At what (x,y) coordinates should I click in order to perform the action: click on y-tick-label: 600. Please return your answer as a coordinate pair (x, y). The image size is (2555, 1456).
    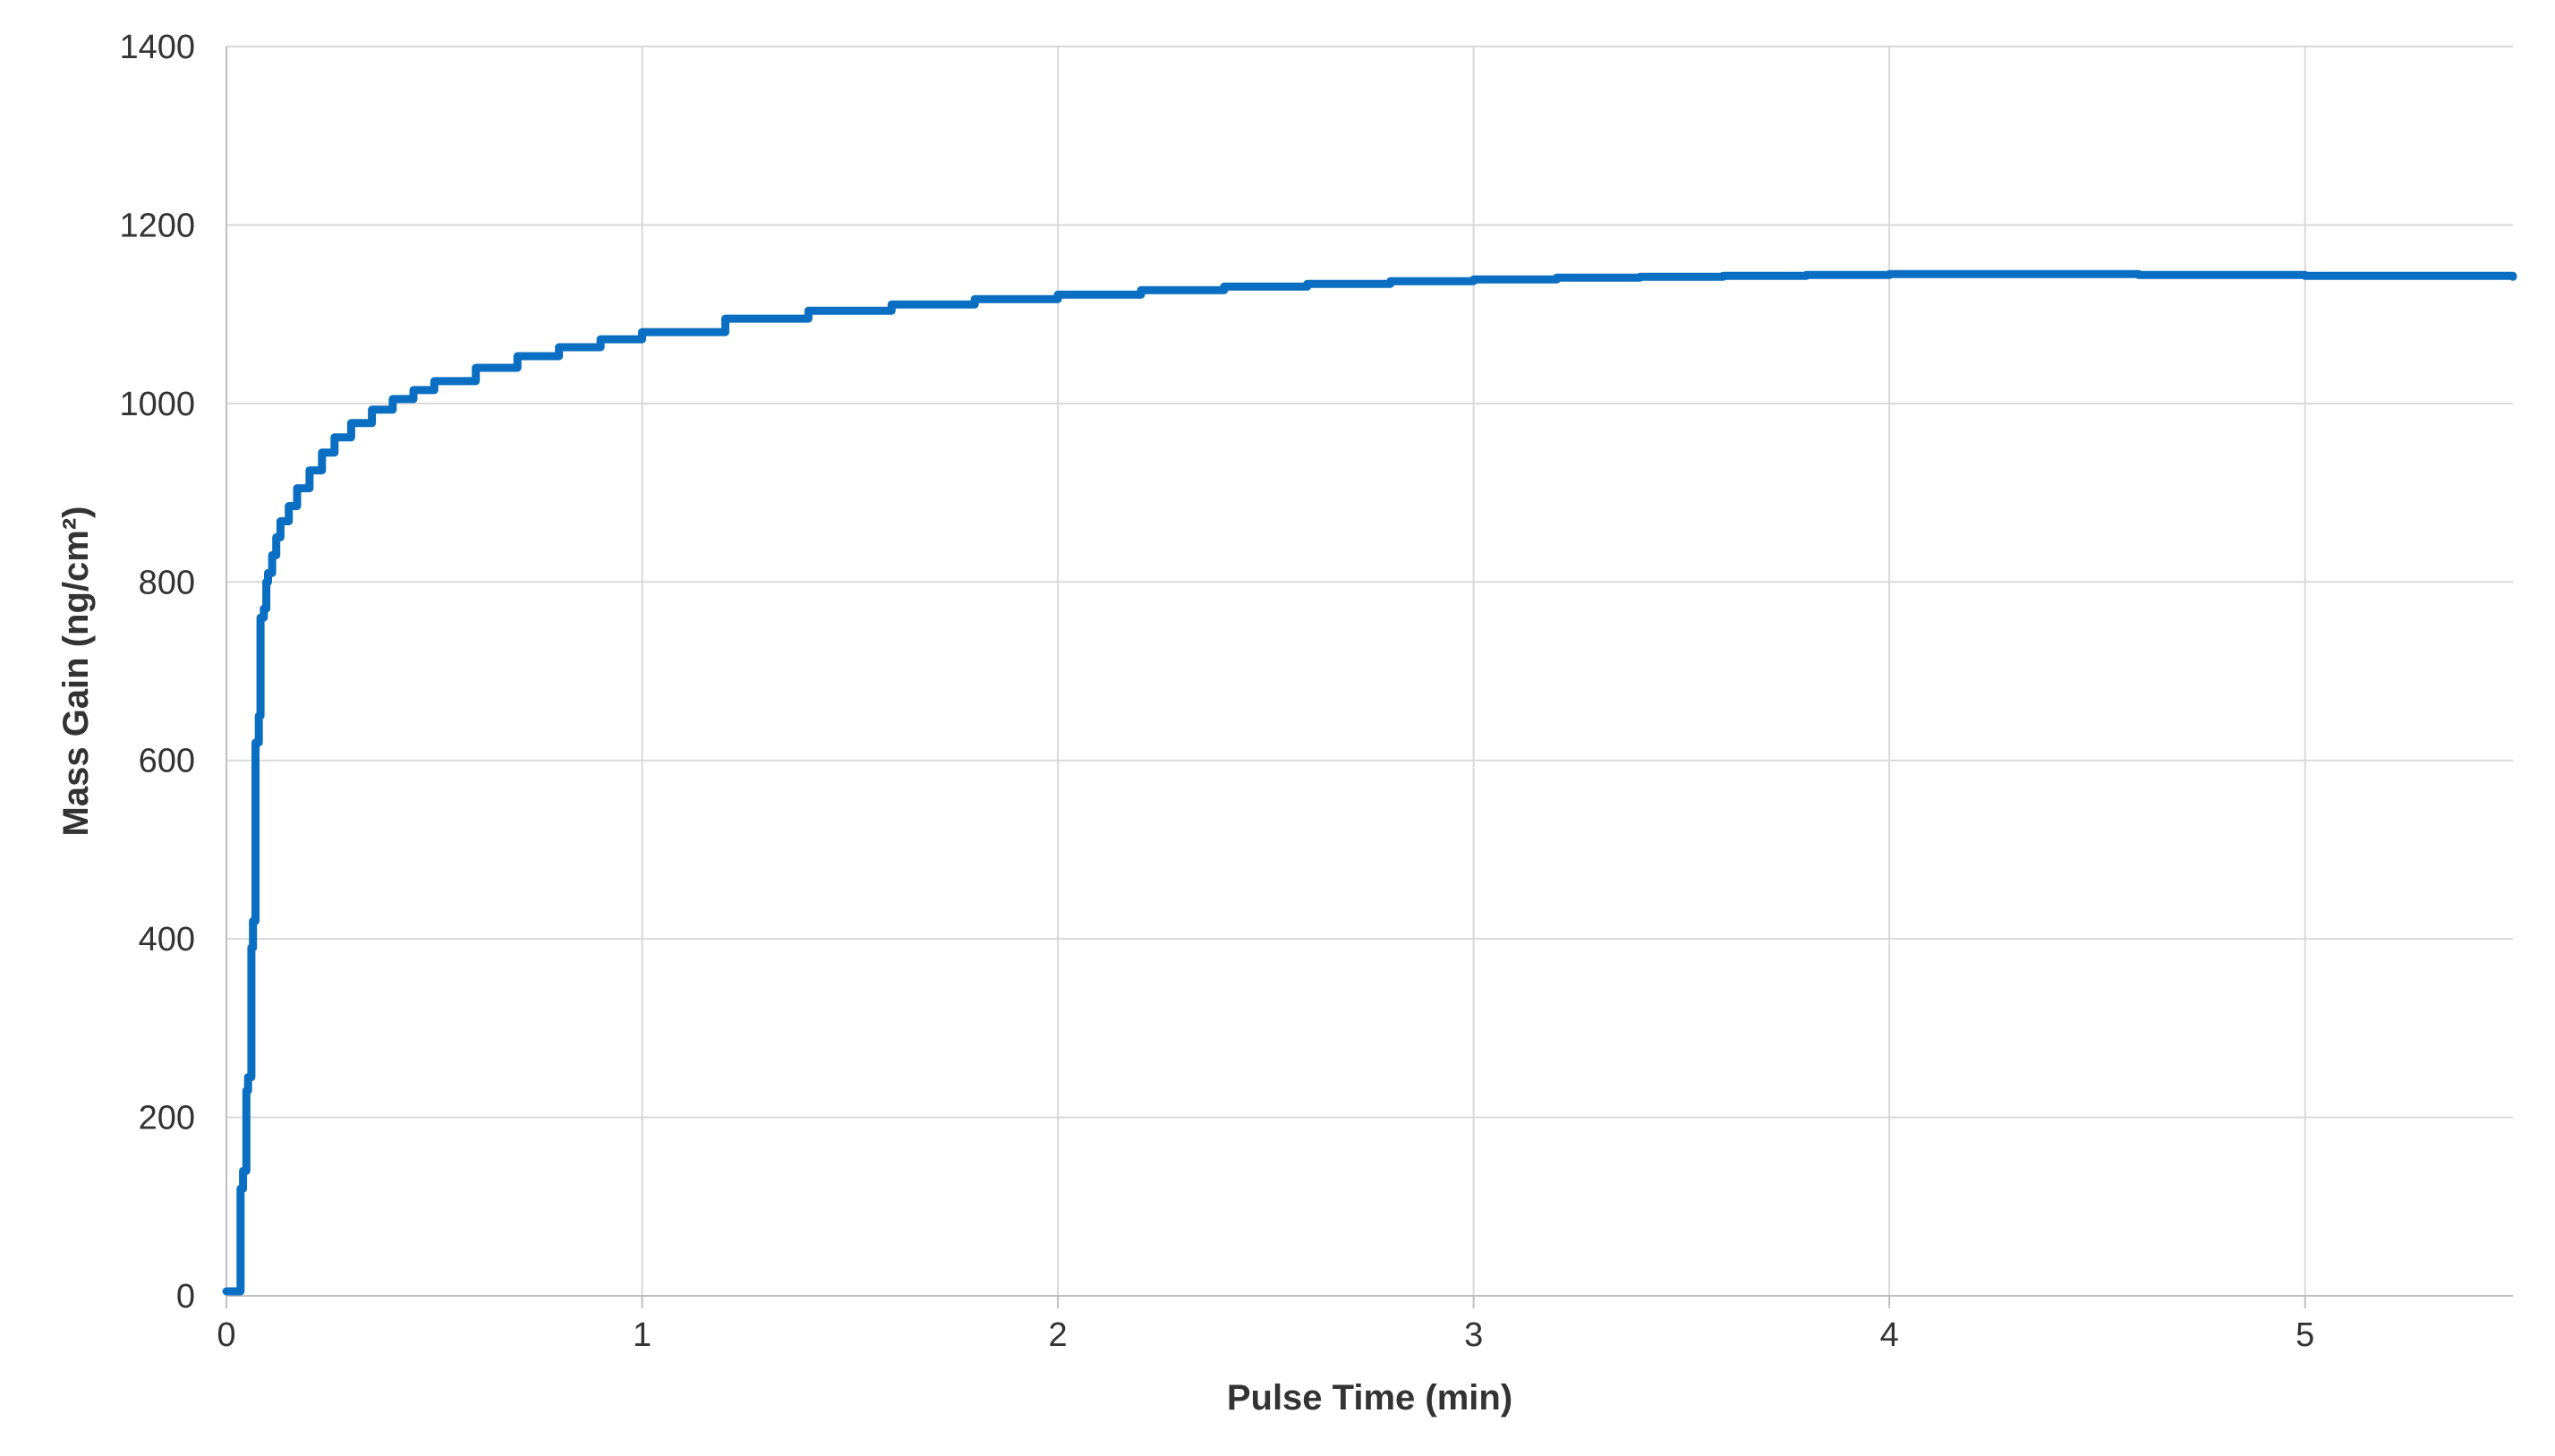
    Looking at the image, I should click on (167, 762).